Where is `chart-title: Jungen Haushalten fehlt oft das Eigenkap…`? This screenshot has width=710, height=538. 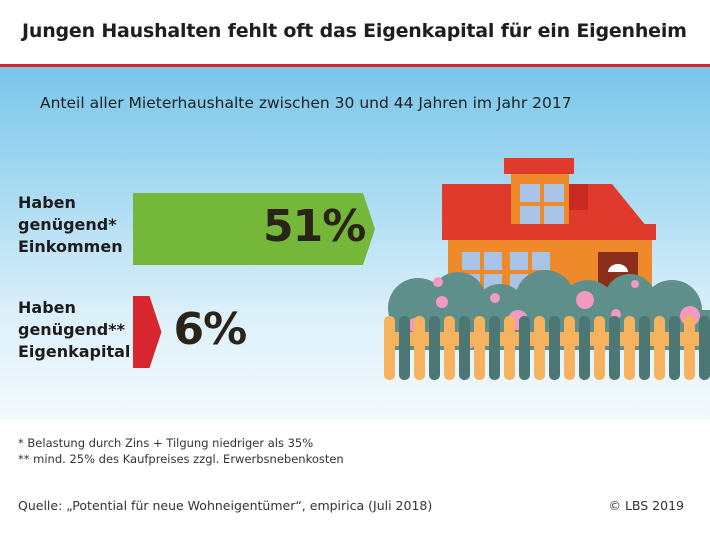 chart-title: Jungen Haushalten fehlt oft das Eigenkap… is located at coordinates (354, 31).